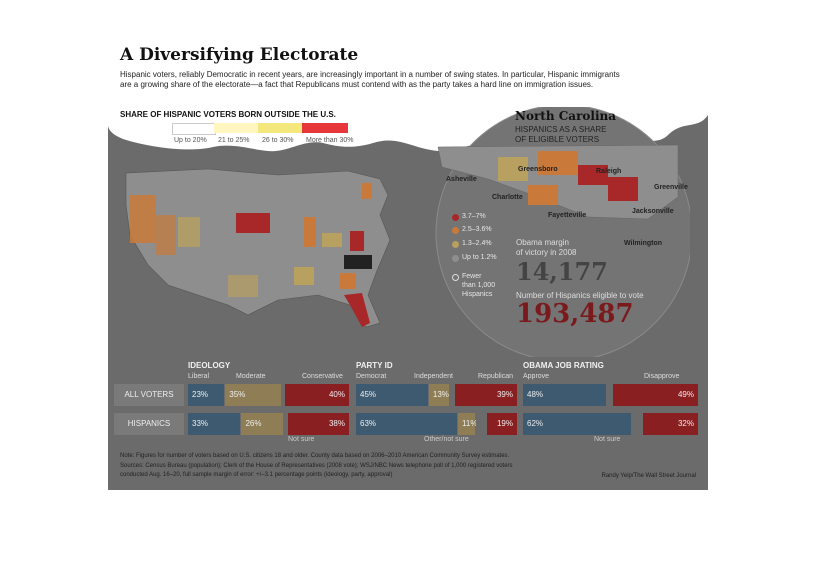 This screenshot has width=816, height=584. Describe the element at coordinates (330, 140) in the screenshot. I see `legend-label: More than 30%` at that location.